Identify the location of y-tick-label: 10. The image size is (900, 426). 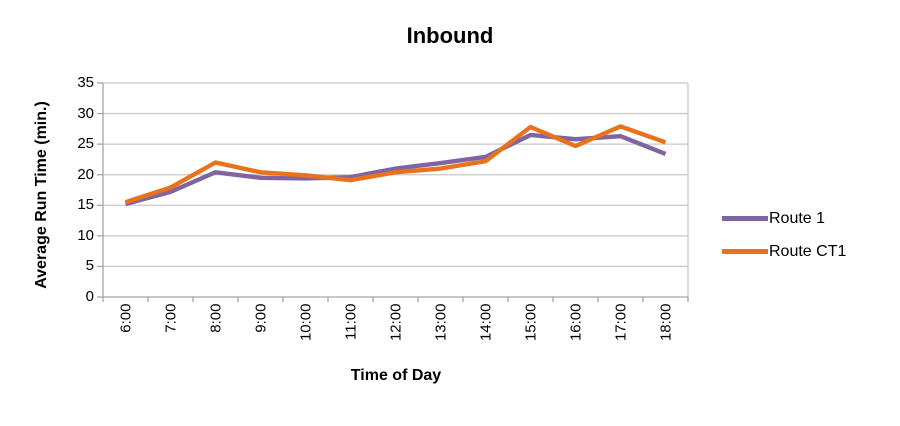
(85, 235).